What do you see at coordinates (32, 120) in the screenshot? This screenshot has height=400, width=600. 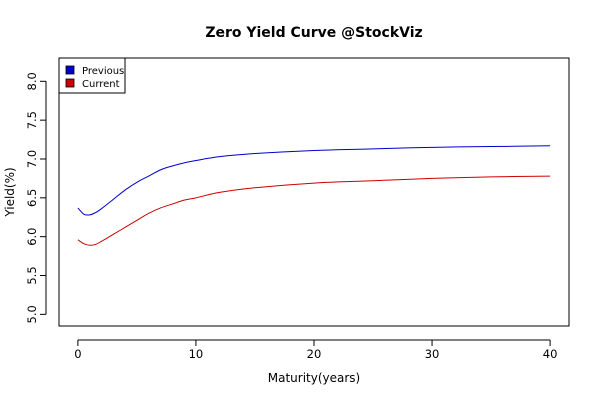 I see `y-tick-label: 7.5` at bounding box center [32, 120].